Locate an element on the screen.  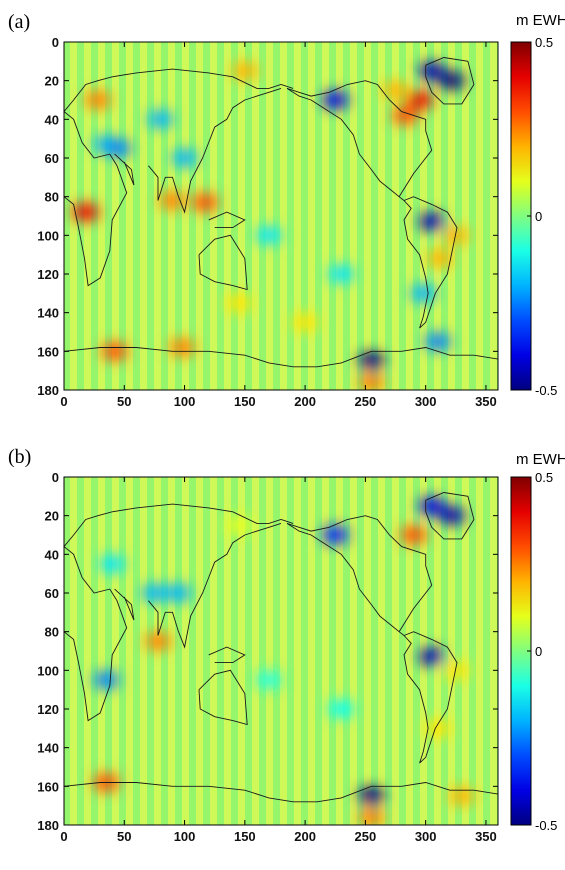
colorbar: 0.5 0 -0.5 is located at coordinates (533, 651).